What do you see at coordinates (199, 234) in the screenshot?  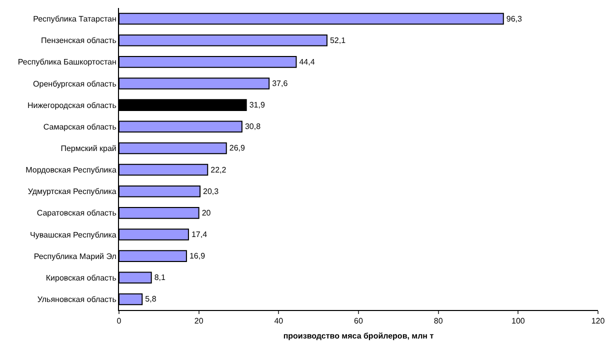 I see `data-label: 17,4` at bounding box center [199, 234].